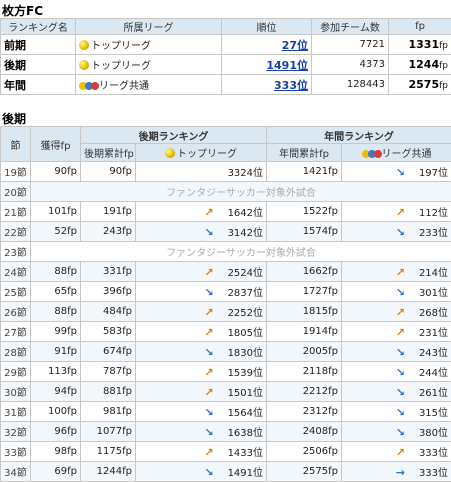  Describe the element at coordinates (304, 312) in the screenshot. I see `nenkan-cum-cell: 1815fp` at that location.